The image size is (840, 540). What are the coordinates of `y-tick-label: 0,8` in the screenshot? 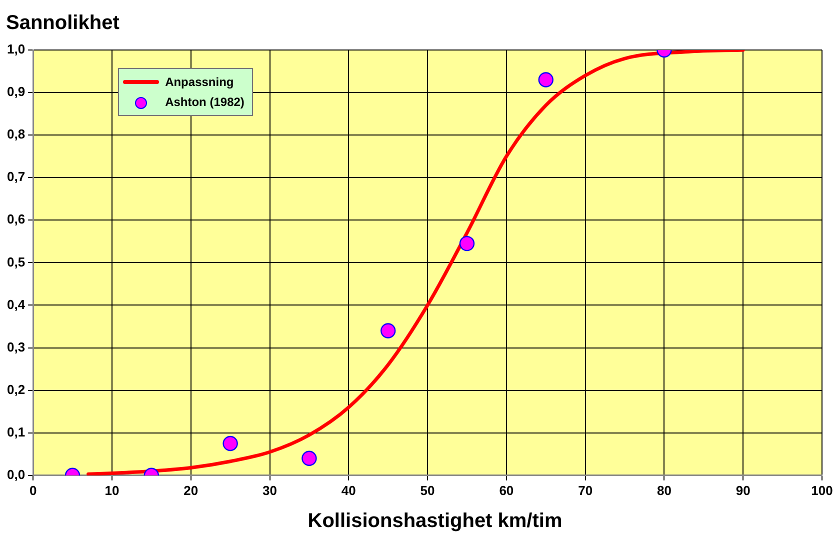 It's located at (16, 134).